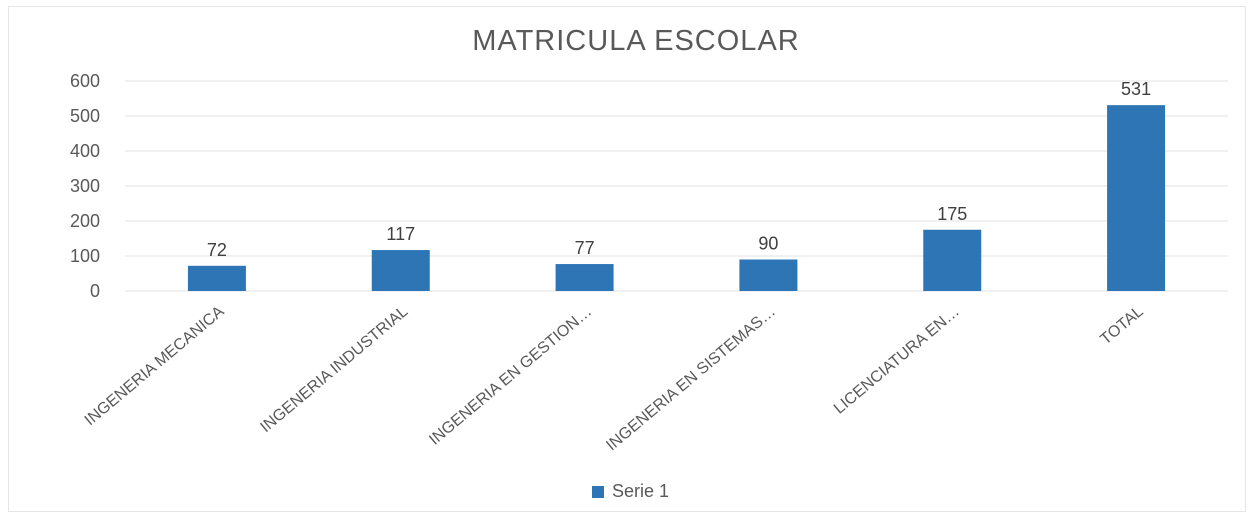 The width and height of the screenshot is (1254, 518). I want to click on y-tick-label: 200, so click(85, 221).